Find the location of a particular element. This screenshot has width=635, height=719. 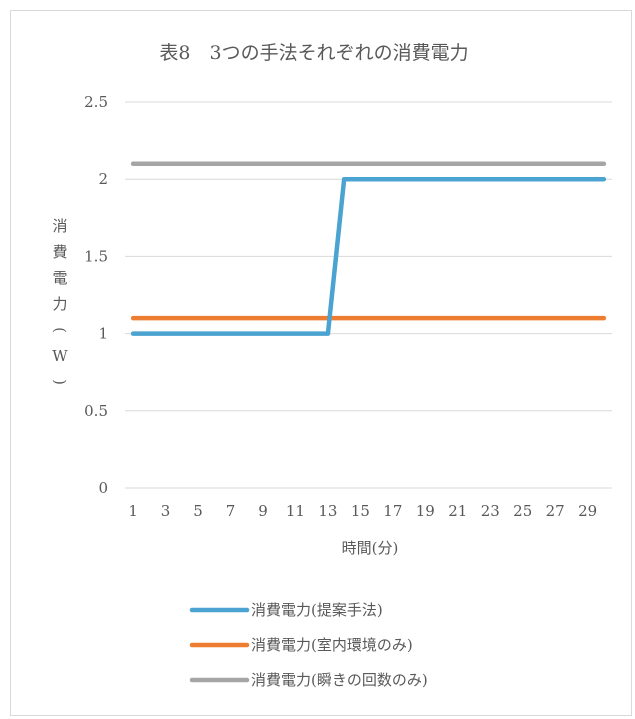

x-tick-label: 25 is located at coordinates (522, 511).